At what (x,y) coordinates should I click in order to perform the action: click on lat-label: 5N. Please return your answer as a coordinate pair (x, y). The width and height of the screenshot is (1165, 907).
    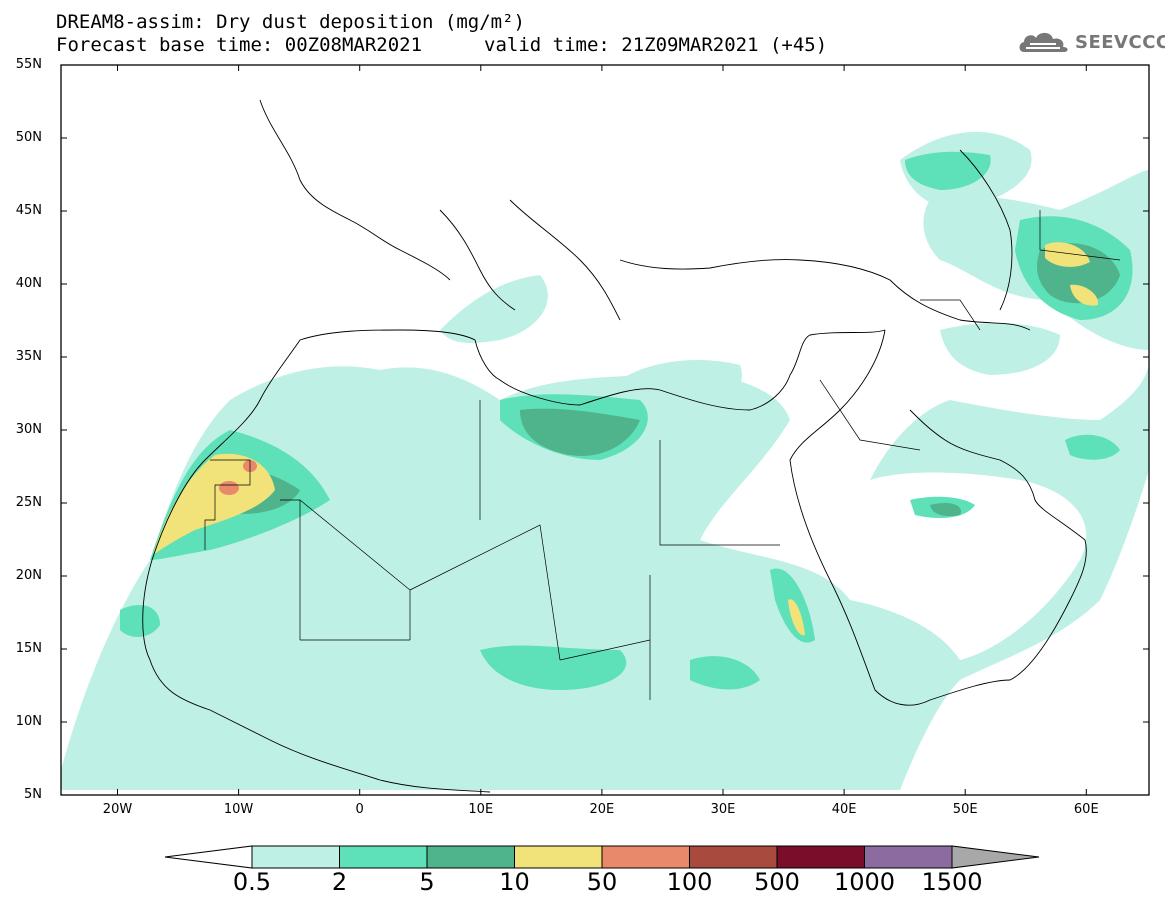
    Looking at the image, I should click on (33, 794).